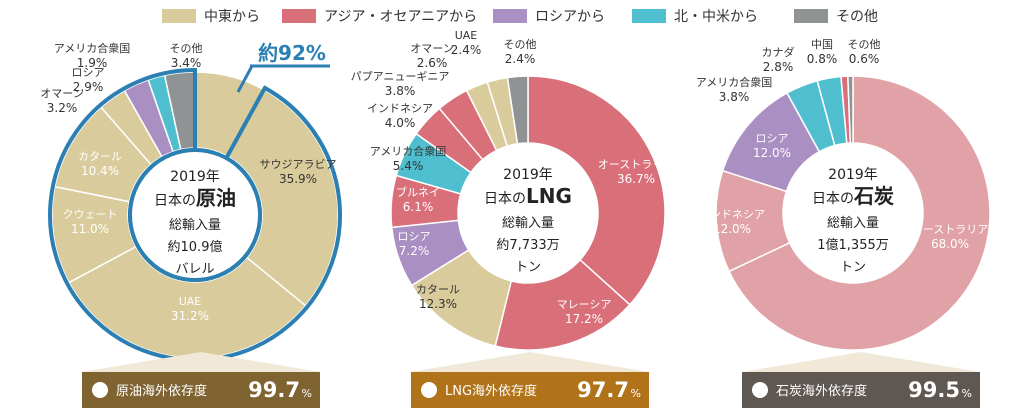 The height and width of the screenshot is (413, 1024). What do you see at coordinates (950, 244) in the screenshot?
I see `slice-value: 68.0%` at bounding box center [950, 244].